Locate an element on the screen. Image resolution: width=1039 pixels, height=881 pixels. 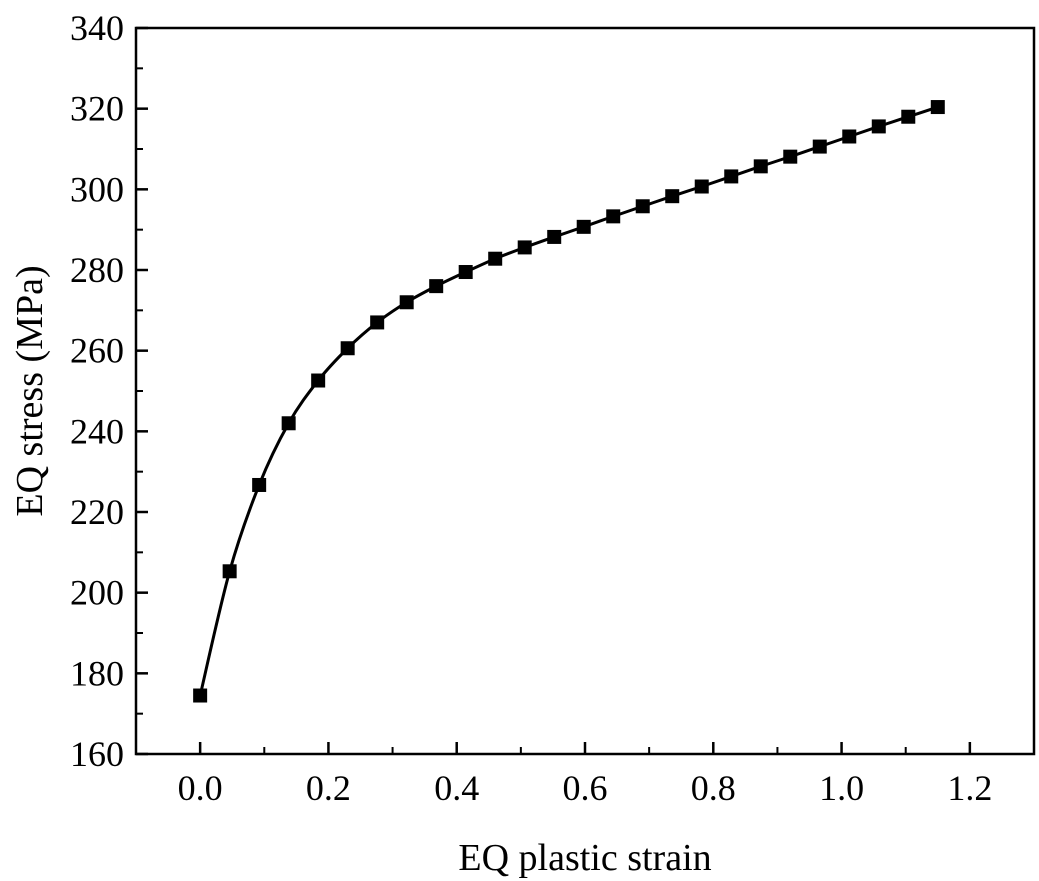
y-axis-title: EQ stress (MPa) is located at coordinates (30, 390).